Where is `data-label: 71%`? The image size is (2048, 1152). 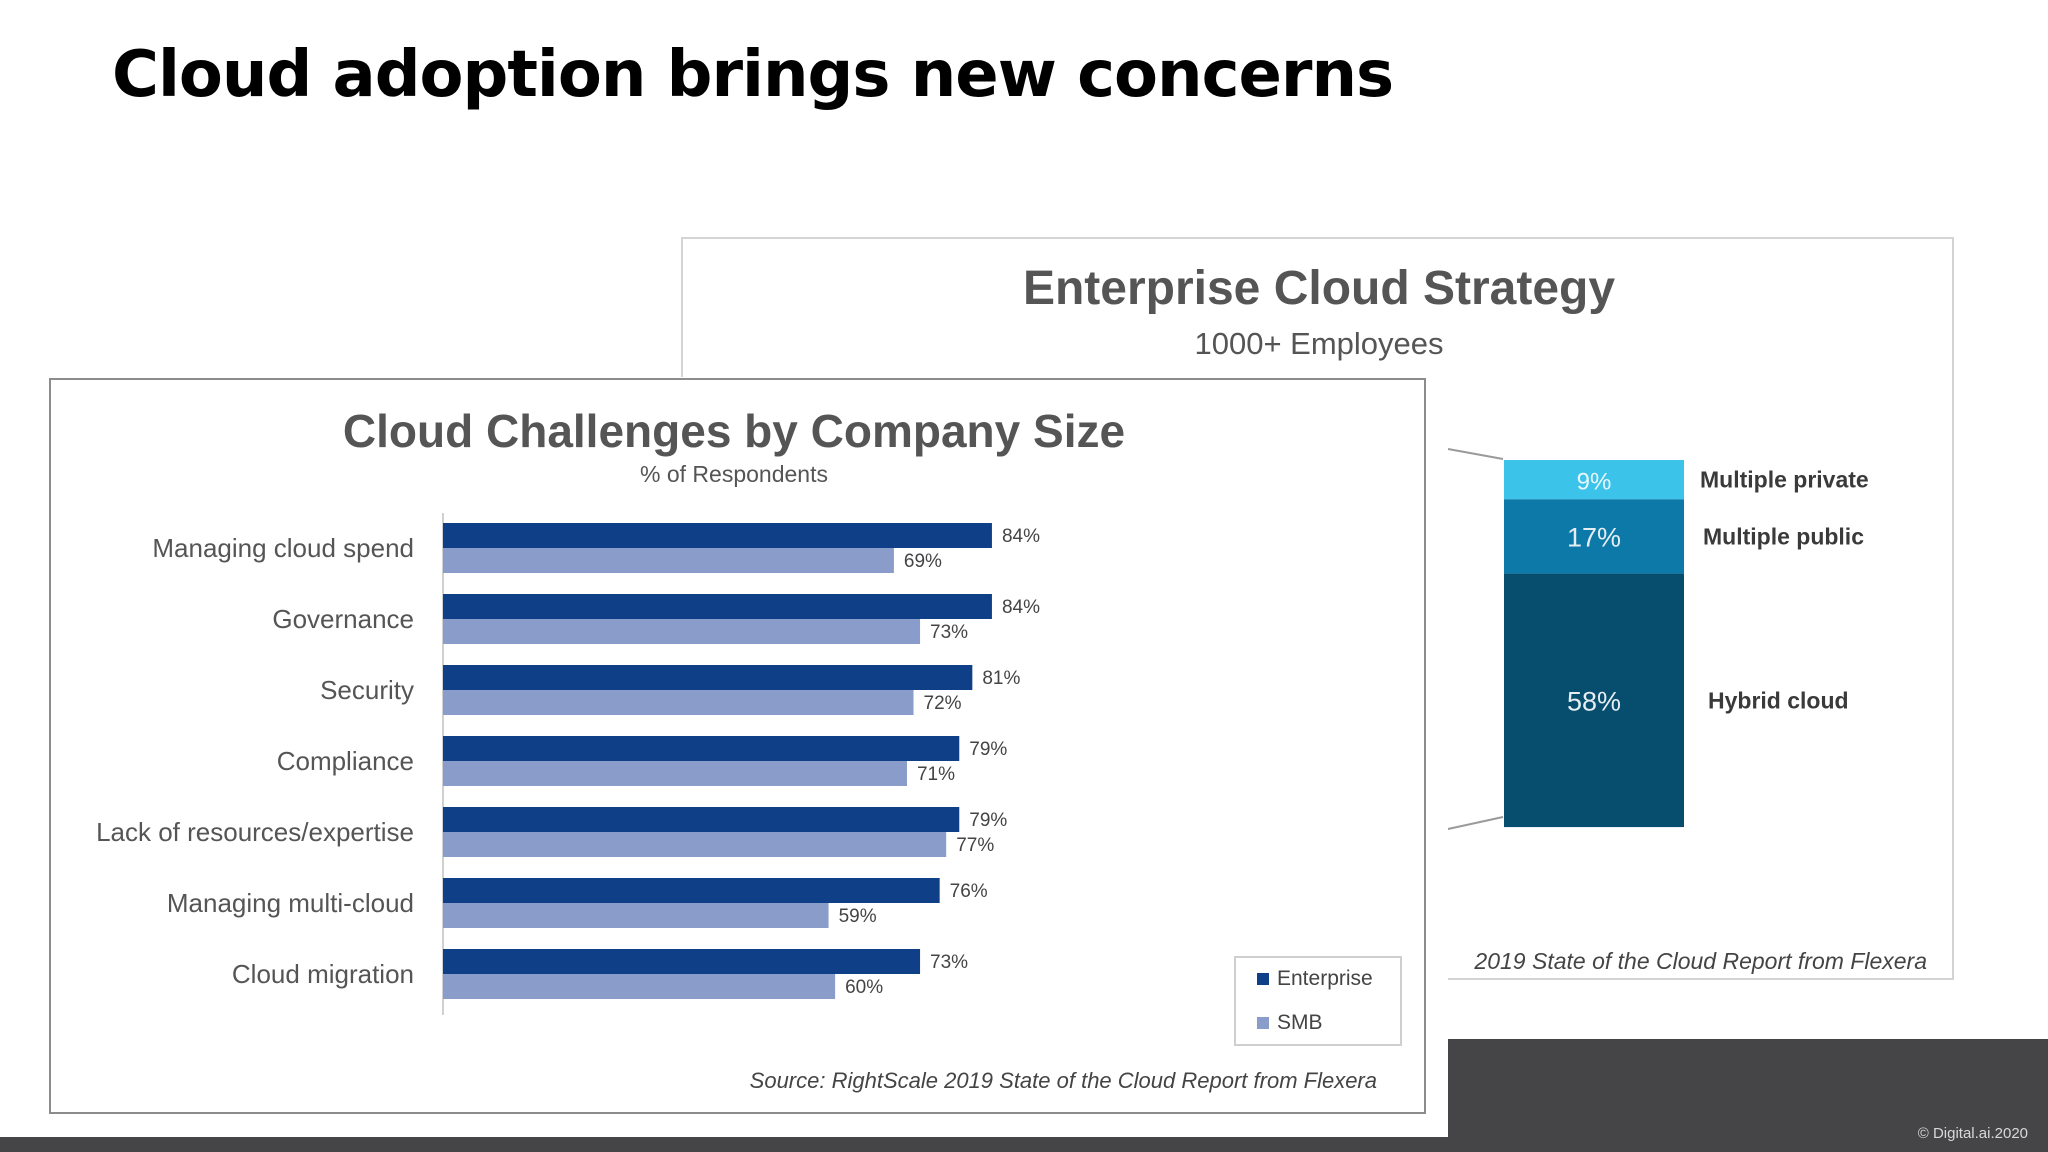
data-label: 71% is located at coordinates (936, 774).